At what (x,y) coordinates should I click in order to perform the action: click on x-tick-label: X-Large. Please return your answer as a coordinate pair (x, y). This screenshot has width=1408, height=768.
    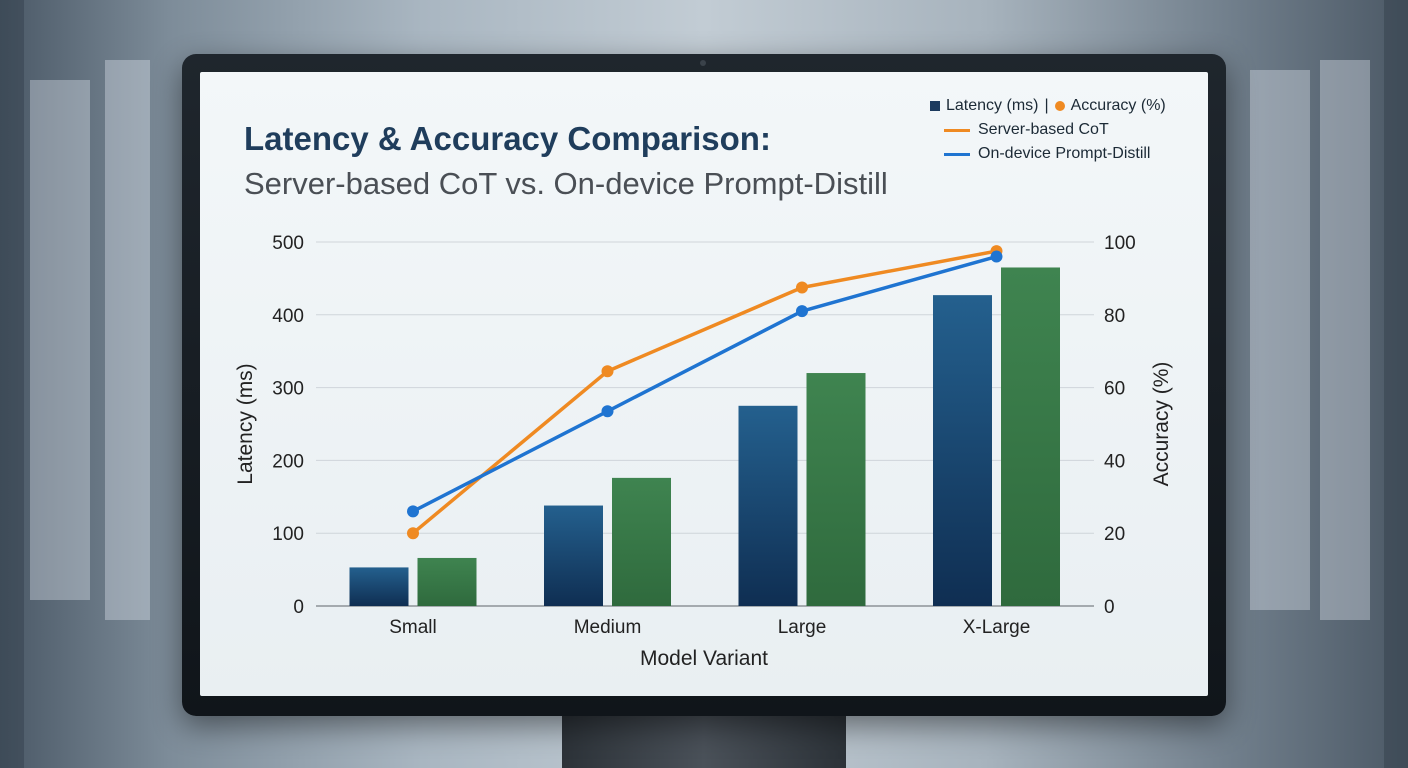
    Looking at the image, I should click on (997, 627).